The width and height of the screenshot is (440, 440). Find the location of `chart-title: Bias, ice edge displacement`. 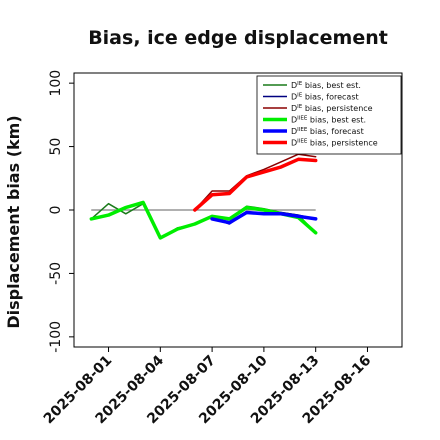

chart-title: Bias, ice edge displacement is located at coordinates (238, 38).